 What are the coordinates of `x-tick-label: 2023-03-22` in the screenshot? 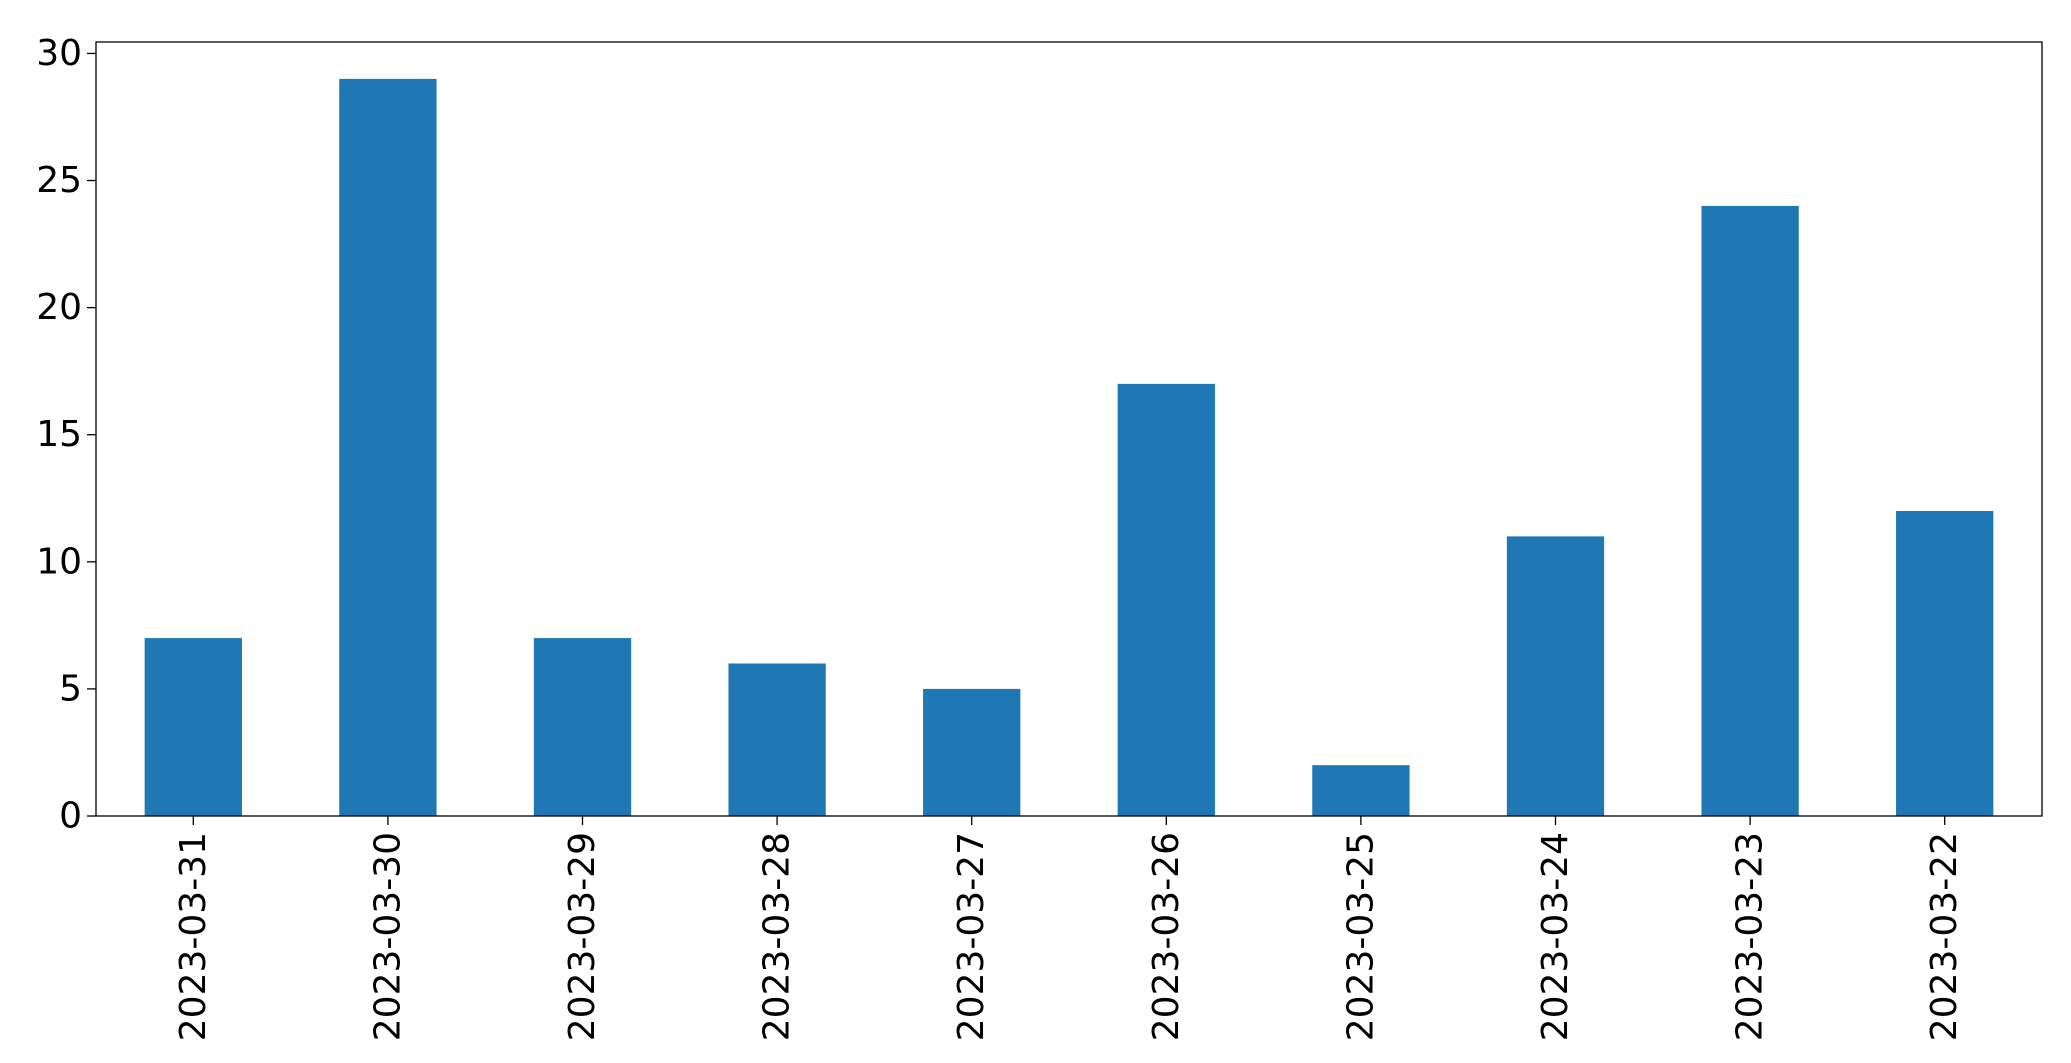 It's located at (1944, 936).